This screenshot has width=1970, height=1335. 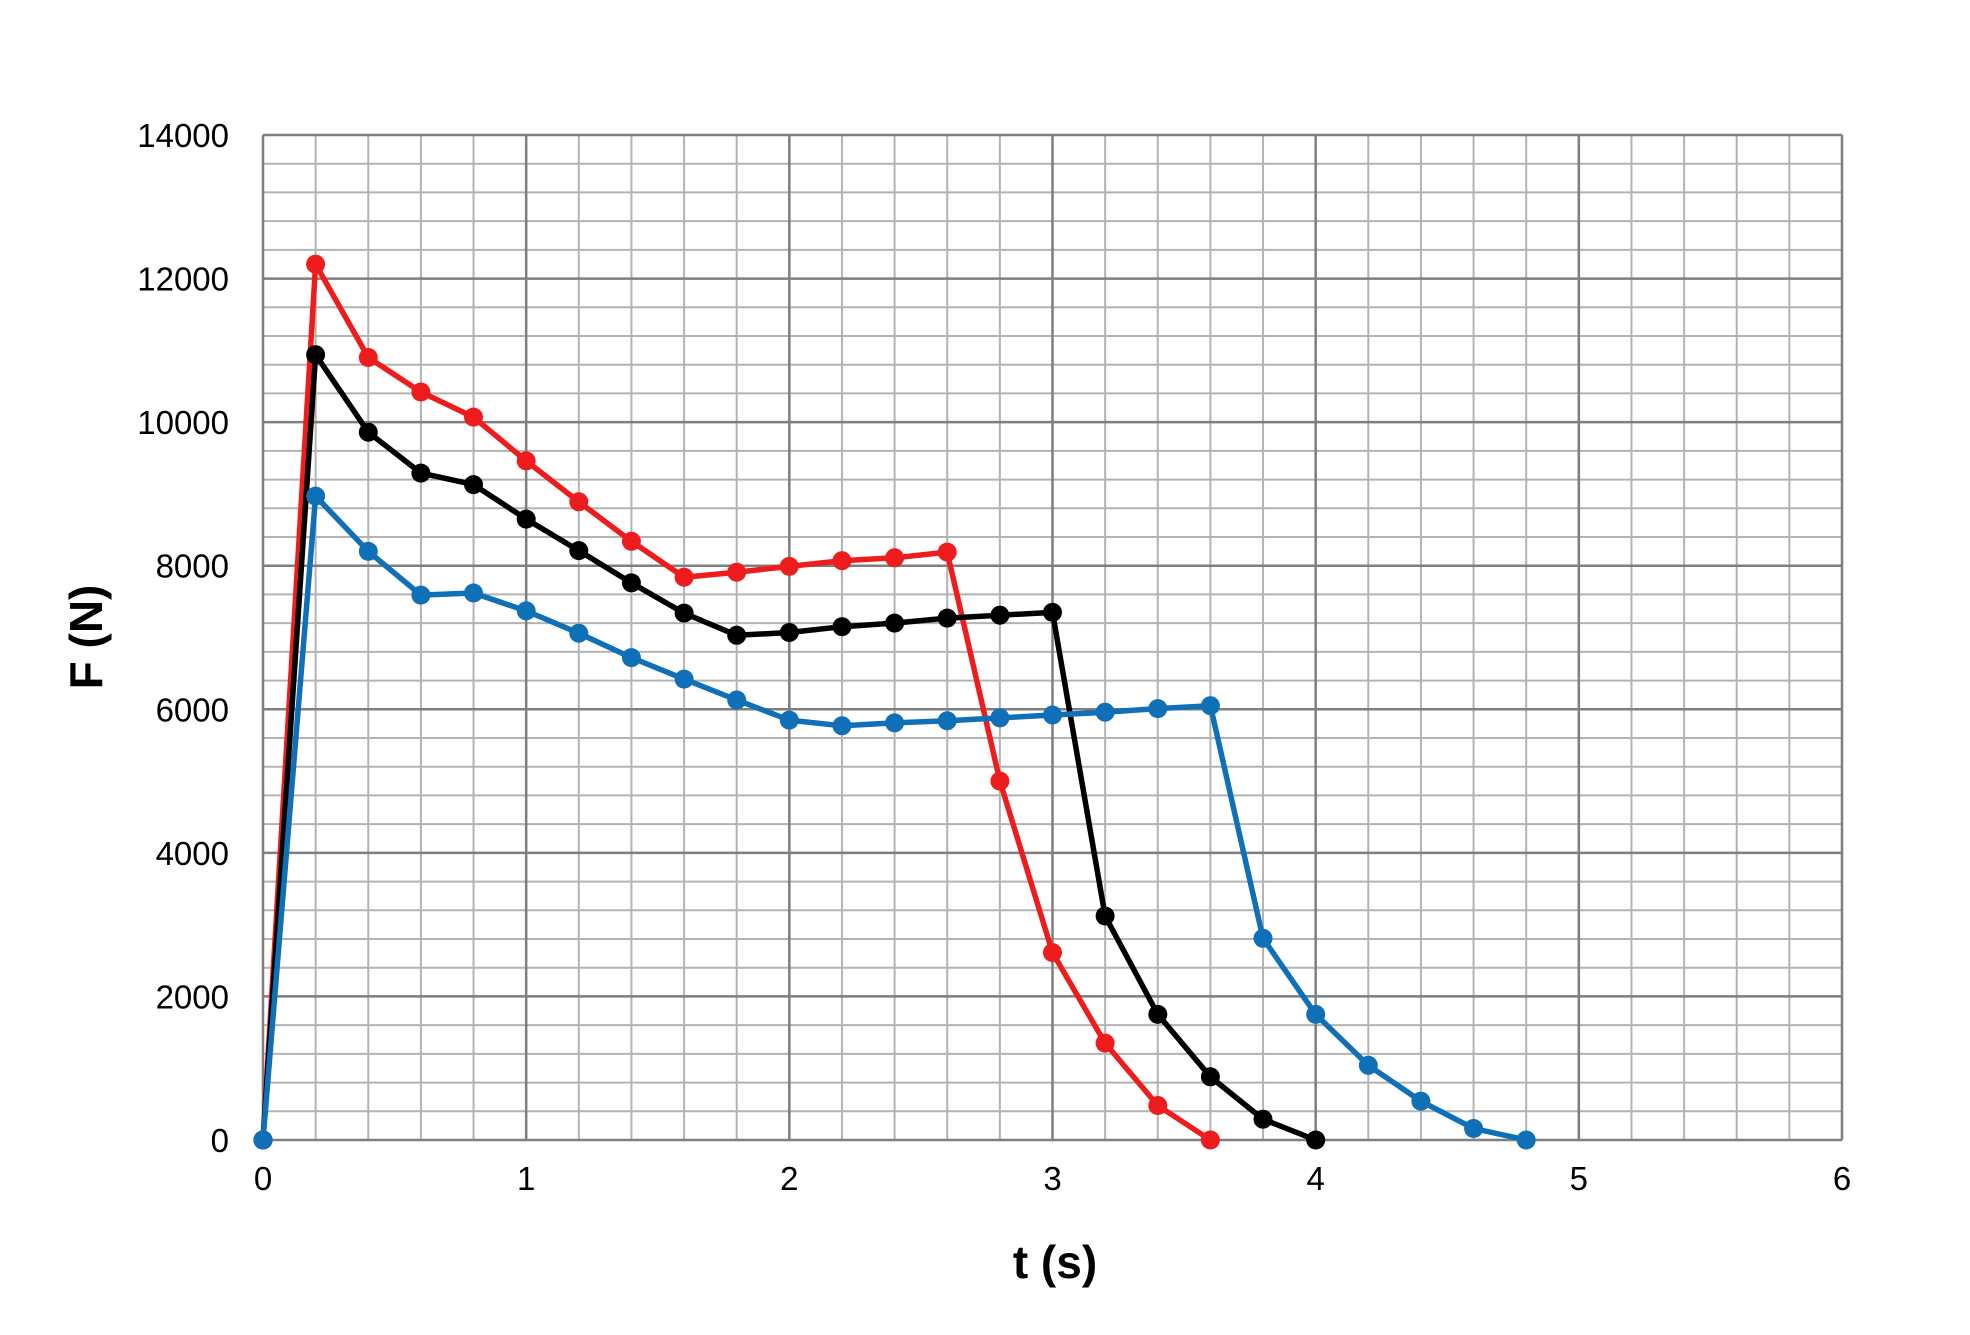 I want to click on y-tick-label: 2000, so click(x=192, y=996).